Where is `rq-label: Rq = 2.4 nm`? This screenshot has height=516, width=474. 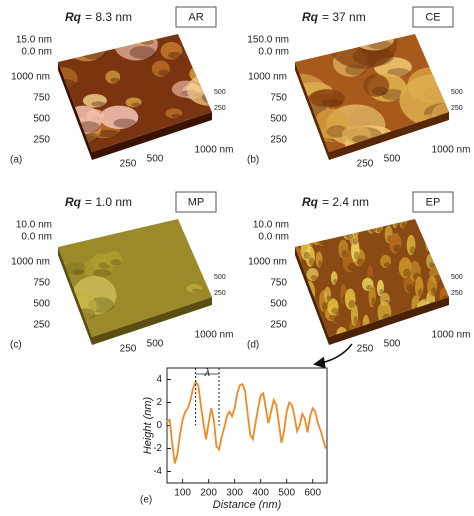
rq-label: Rq = 2.4 nm is located at coordinates (335, 202).